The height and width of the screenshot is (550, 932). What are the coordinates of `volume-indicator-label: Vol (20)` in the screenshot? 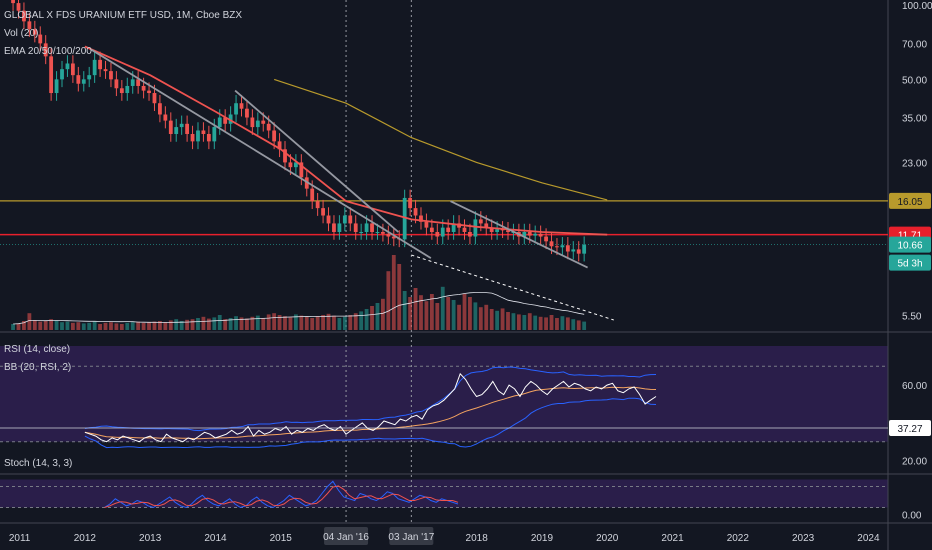 It's located at (21, 33).